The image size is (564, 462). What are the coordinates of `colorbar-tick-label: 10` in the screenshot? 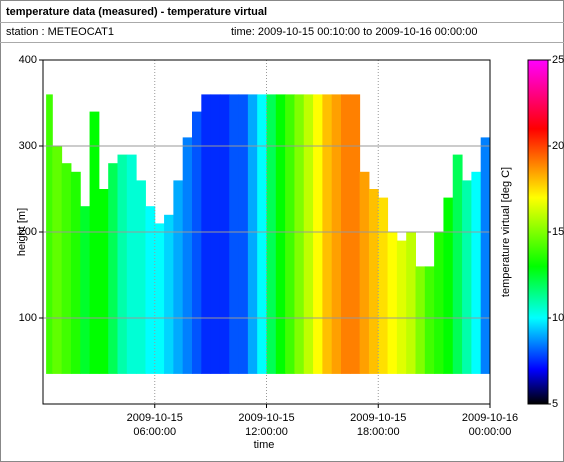 It's located at (558, 318).